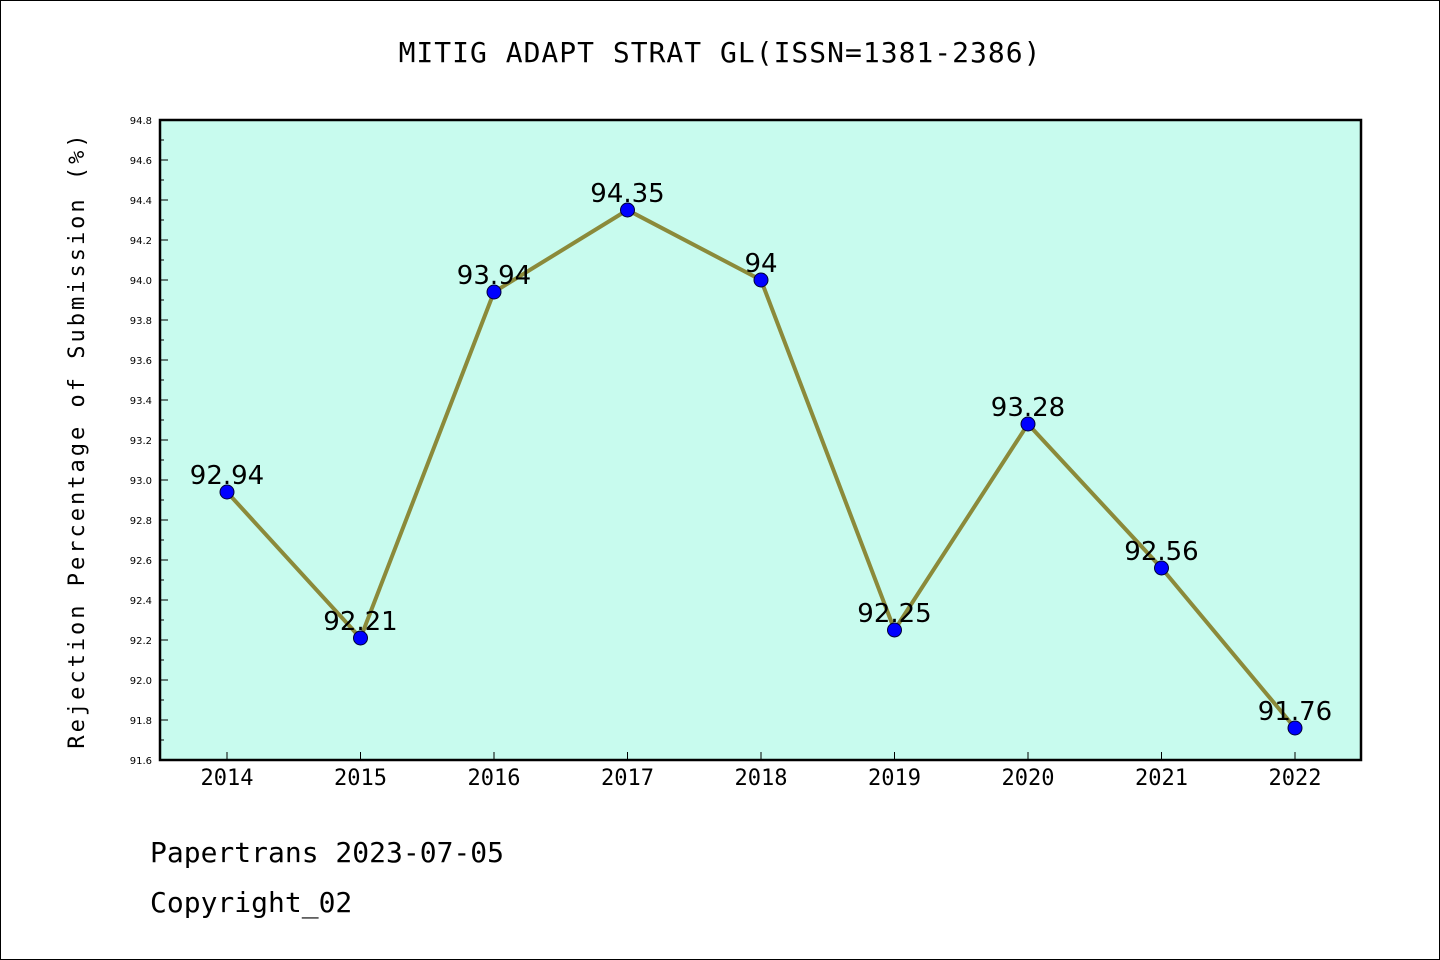  What do you see at coordinates (141, 441) in the screenshot?
I see `y-tick-label: 93.2` at bounding box center [141, 441].